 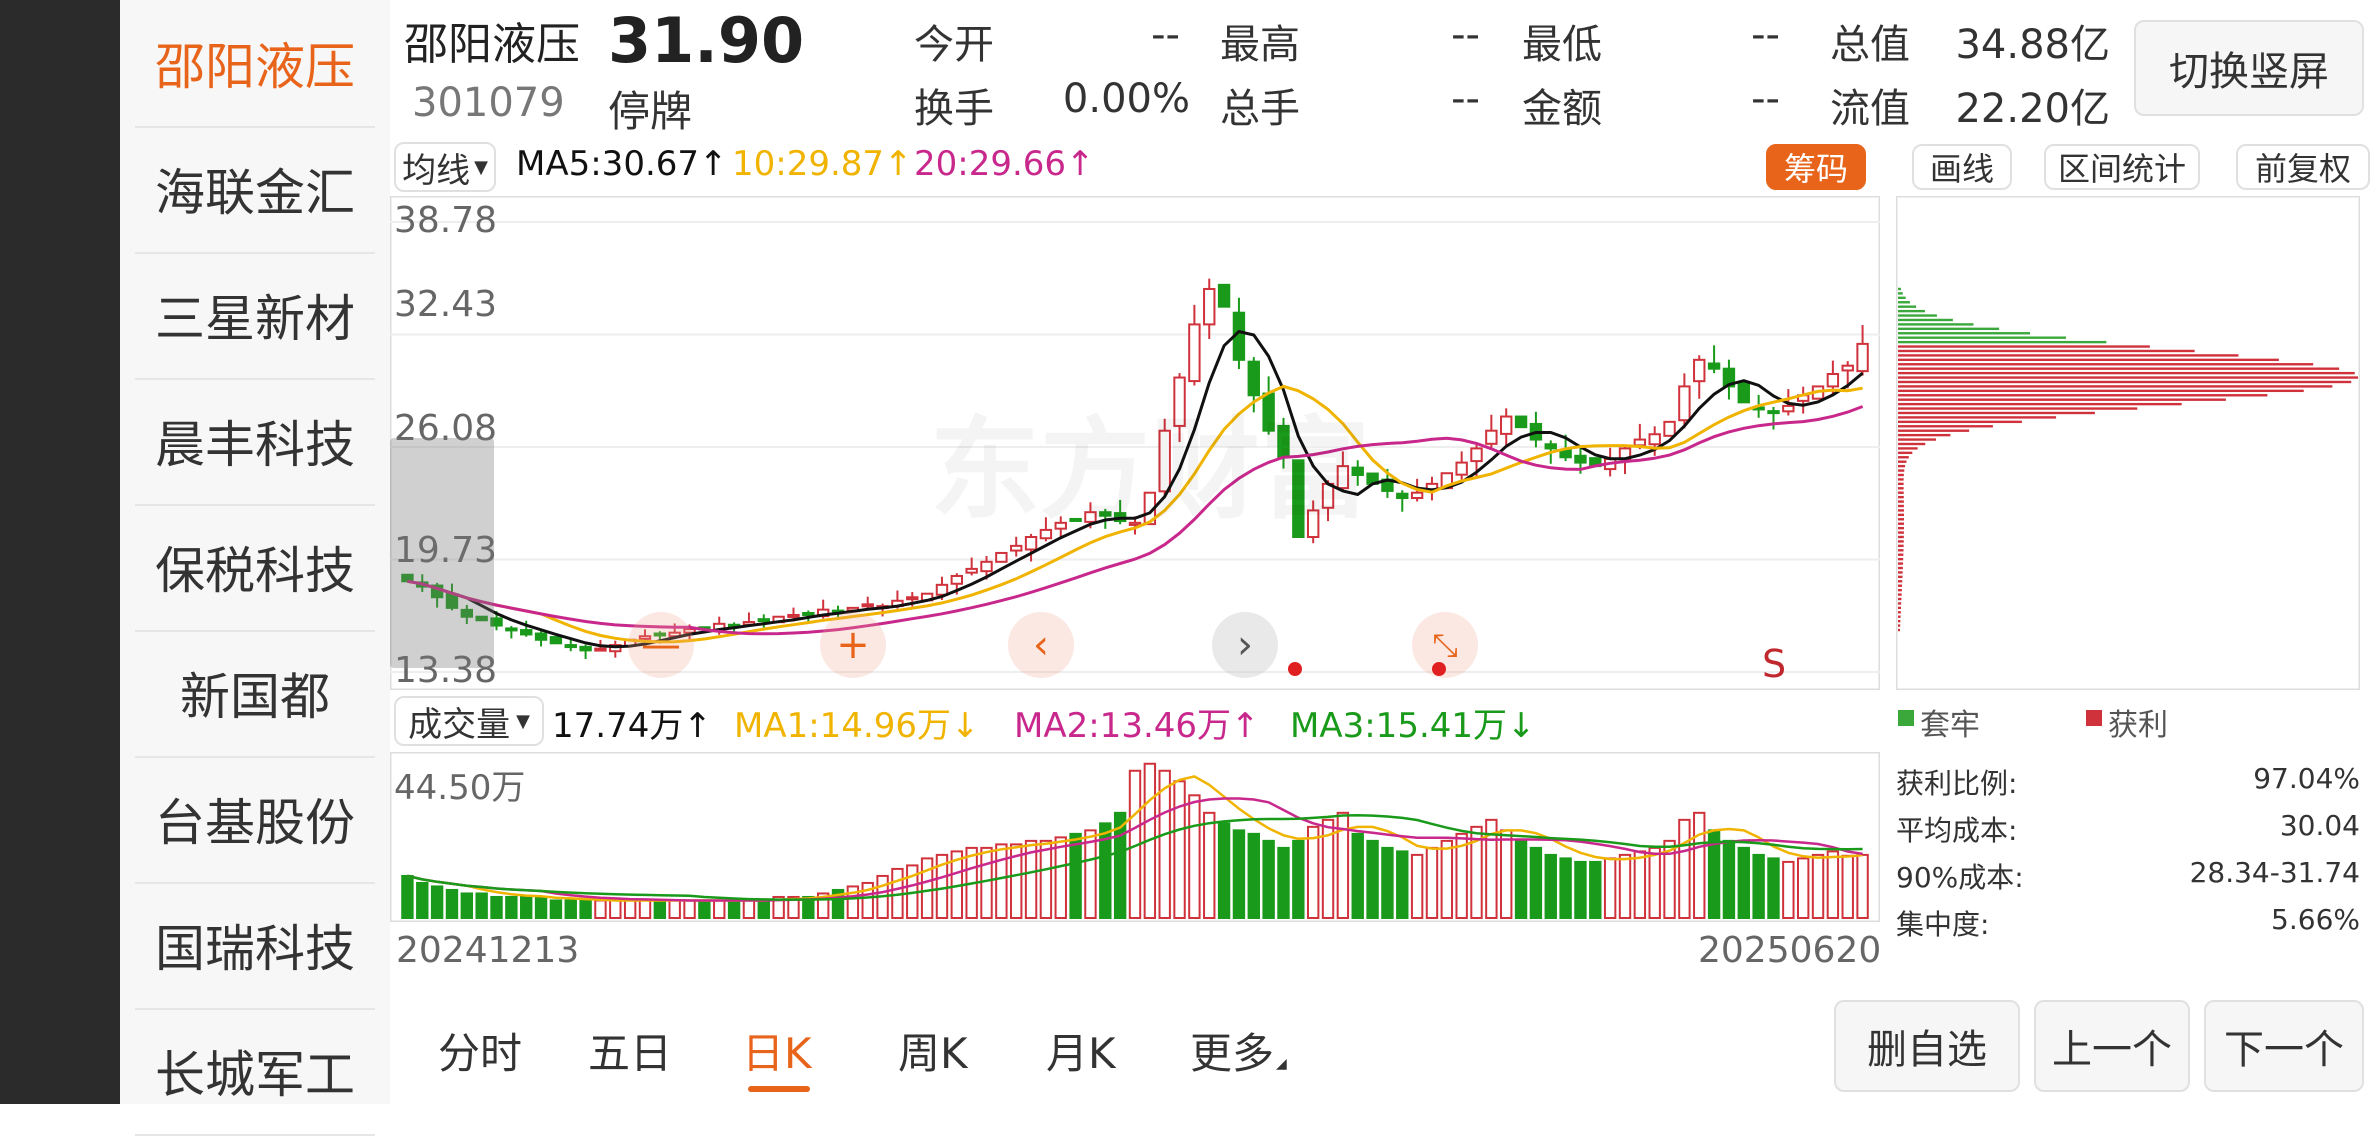 I want to click on volume-chart, so click(x=1135, y=837).